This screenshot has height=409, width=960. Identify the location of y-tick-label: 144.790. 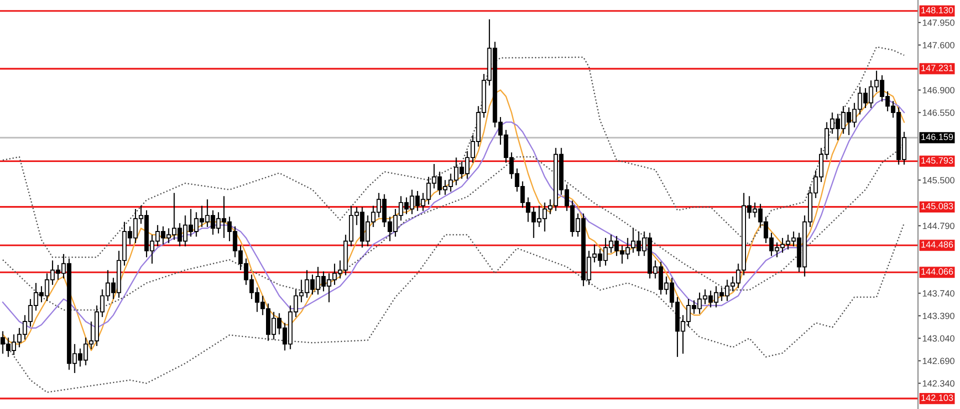
(938, 226).